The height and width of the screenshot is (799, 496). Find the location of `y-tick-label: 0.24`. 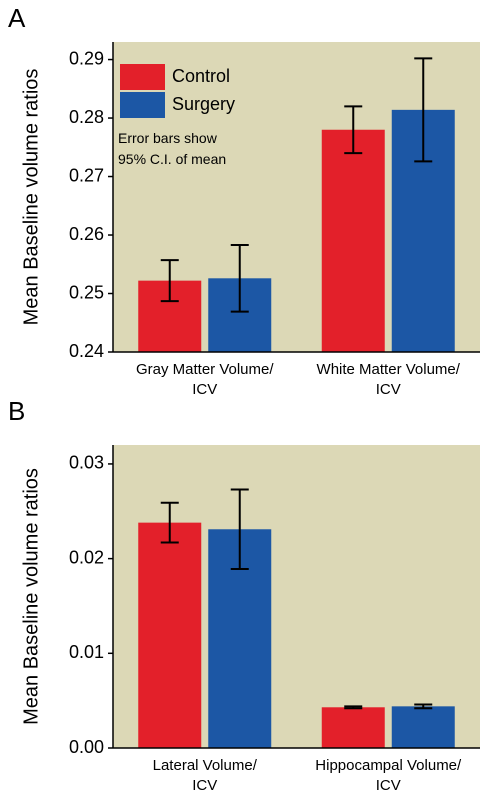

y-tick-label: 0.24 is located at coordinates (86, 351).